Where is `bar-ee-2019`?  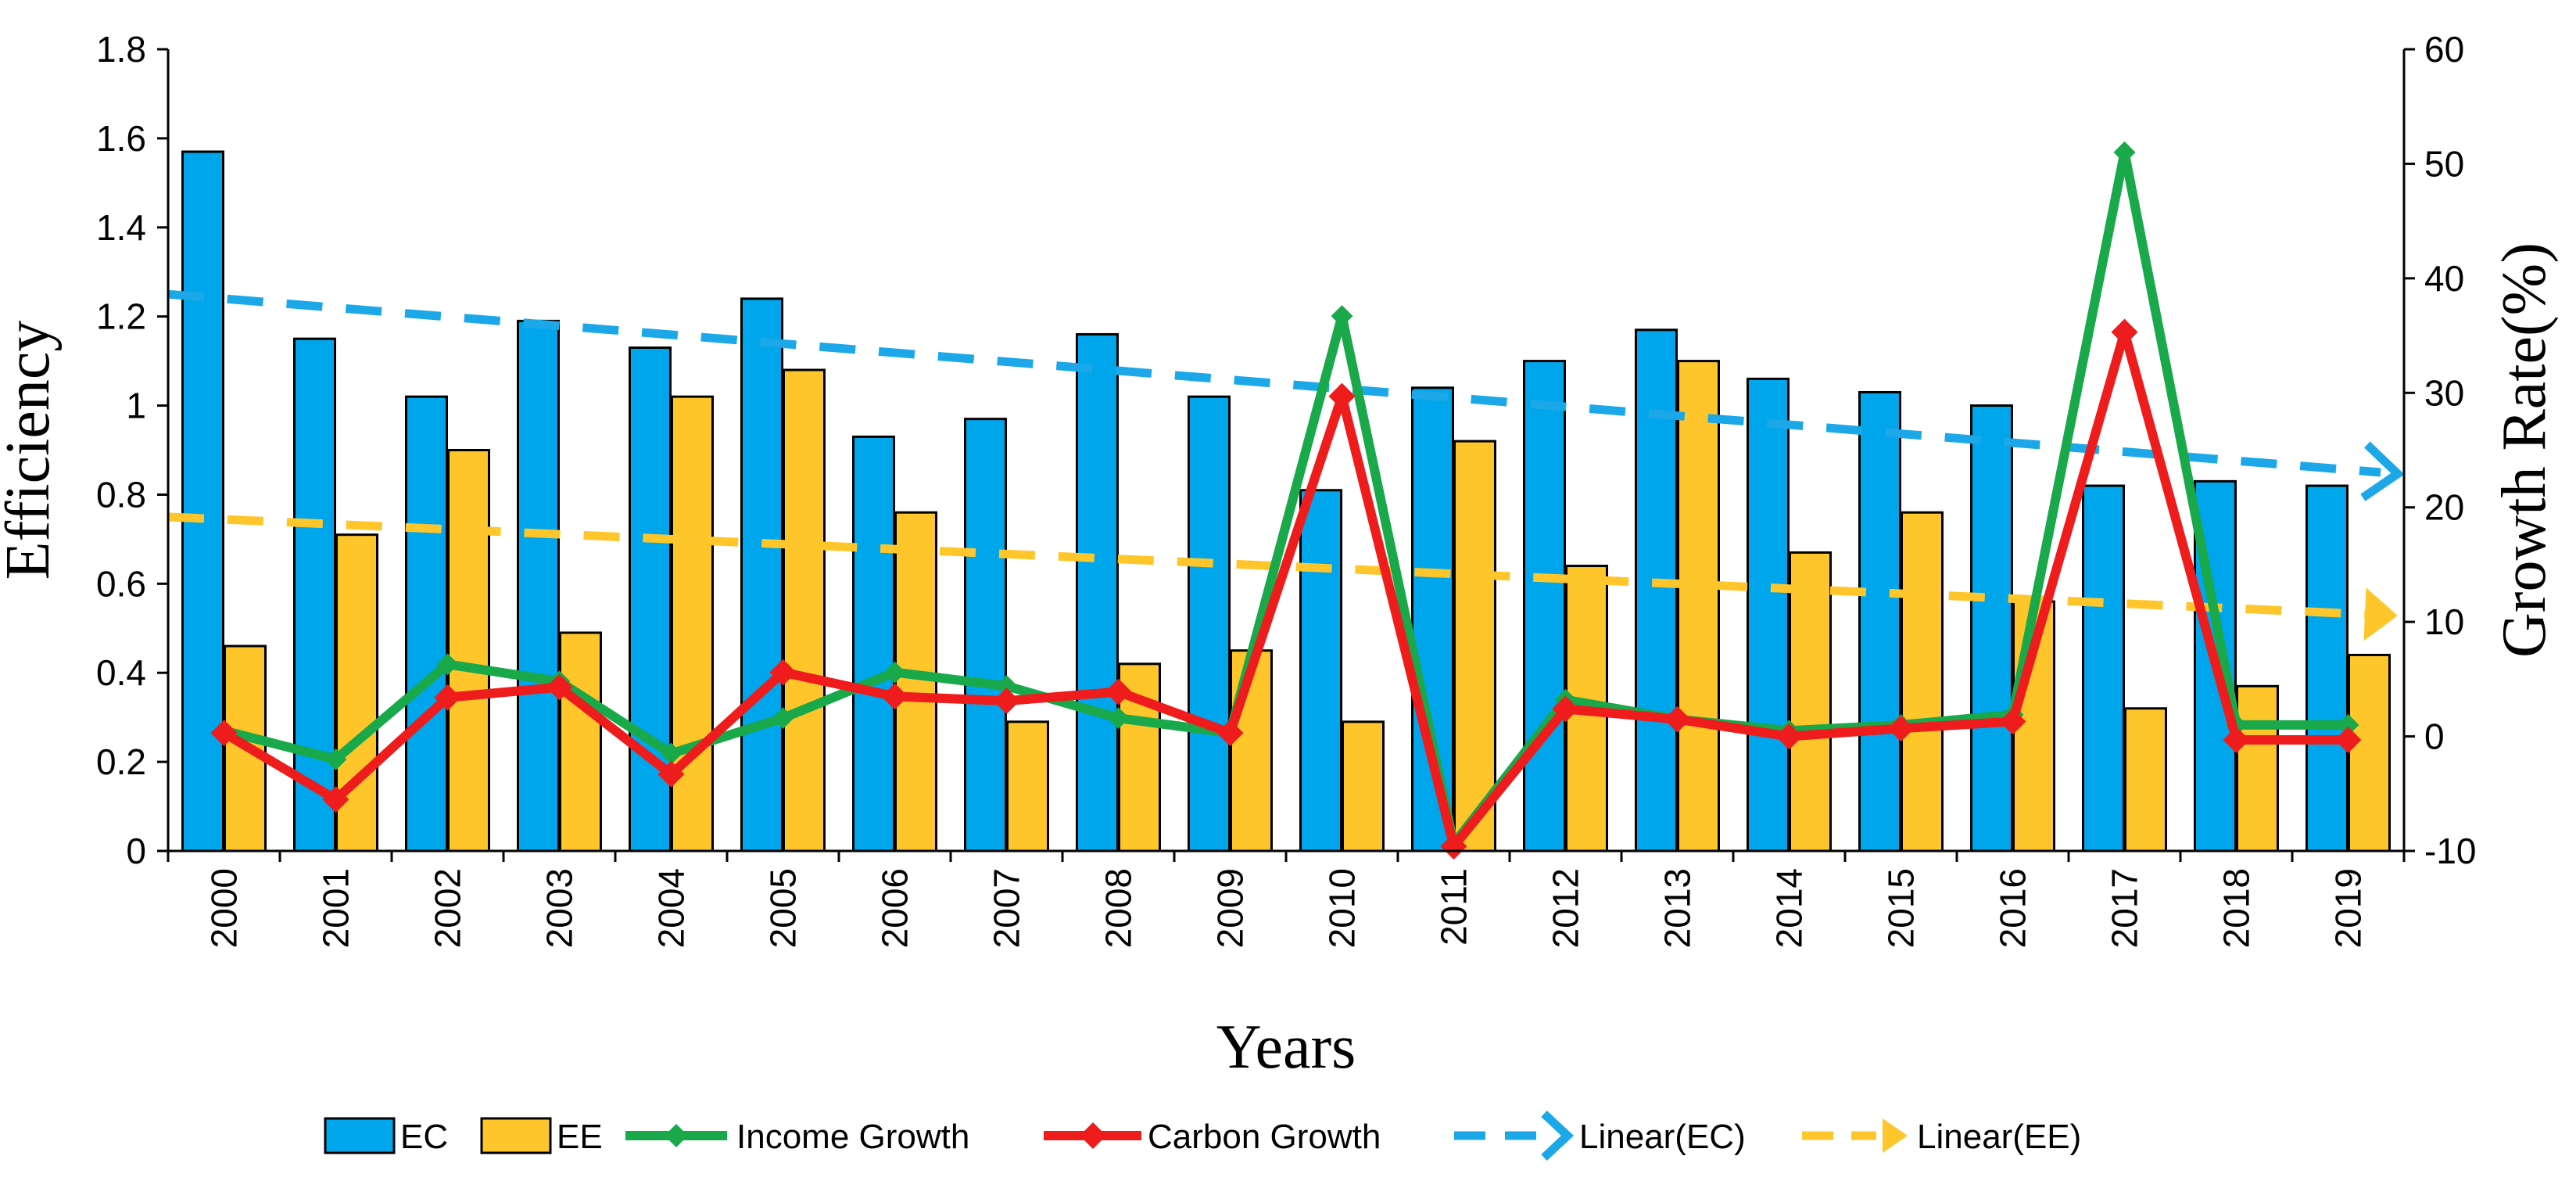 bar-ee-2019 is located at coordinates (2369, 753).